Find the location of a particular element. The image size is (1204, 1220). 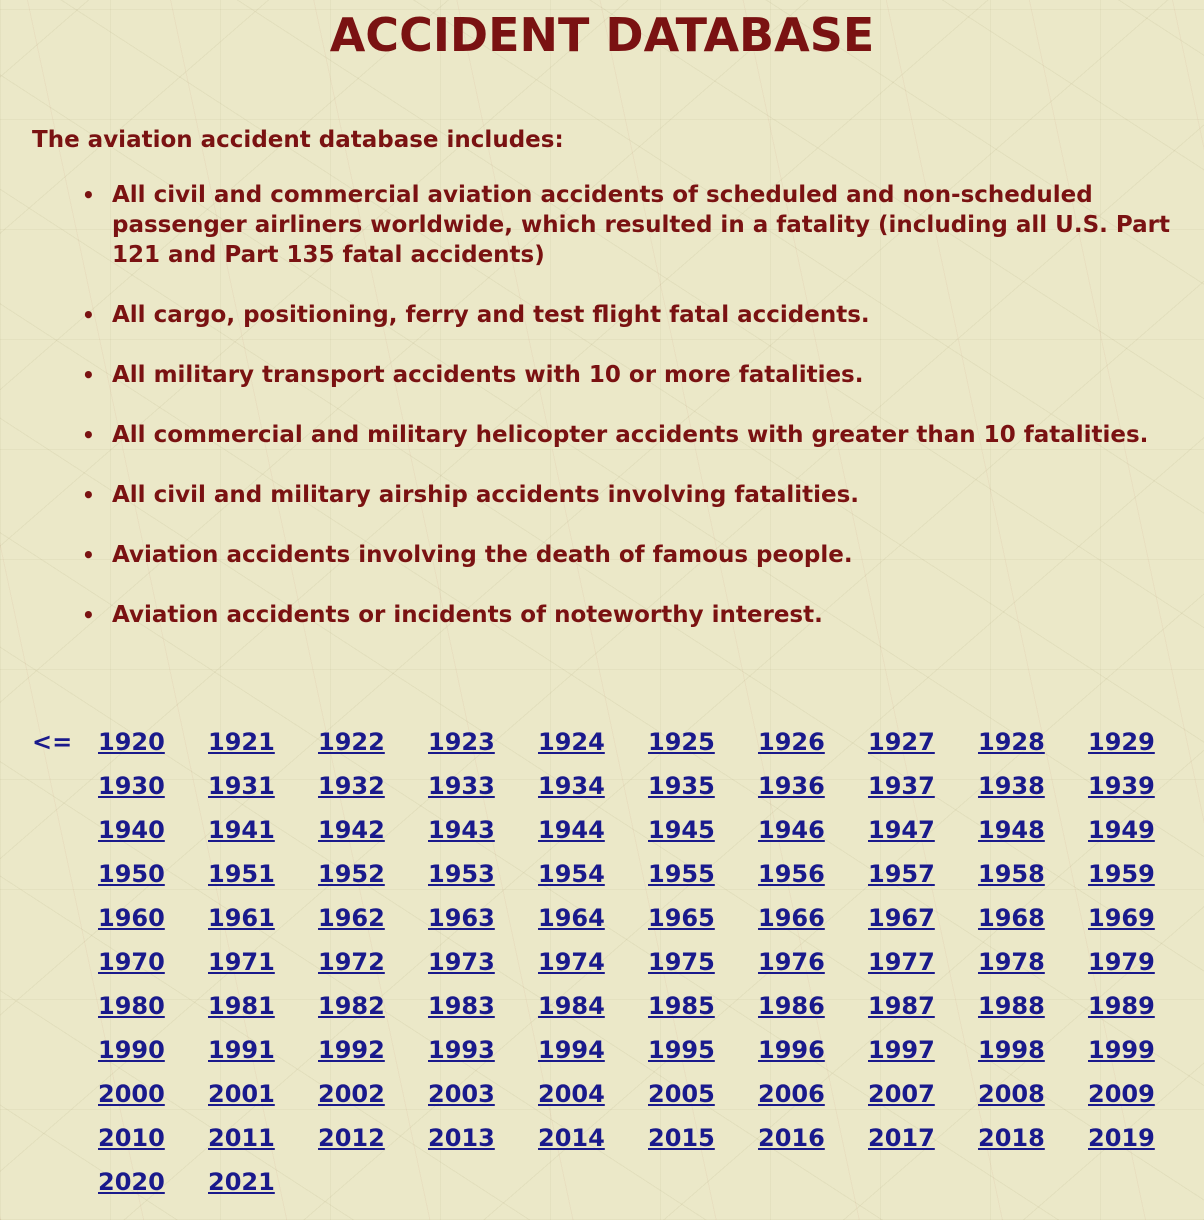

year-link-2019: 2019 is located at coordinates (1121, 1138).